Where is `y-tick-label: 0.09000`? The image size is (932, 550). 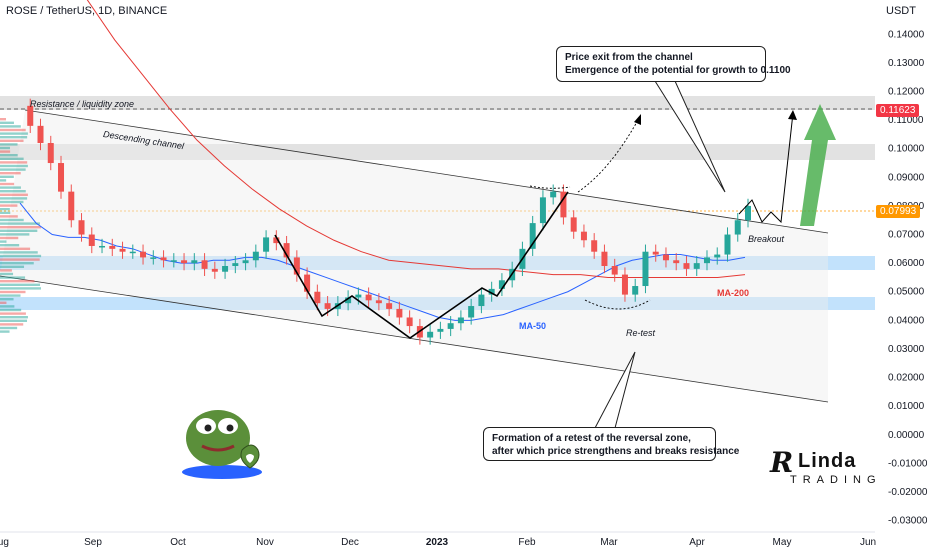
y-tick-label: 0.09000 is located at coordinates (906, 177).